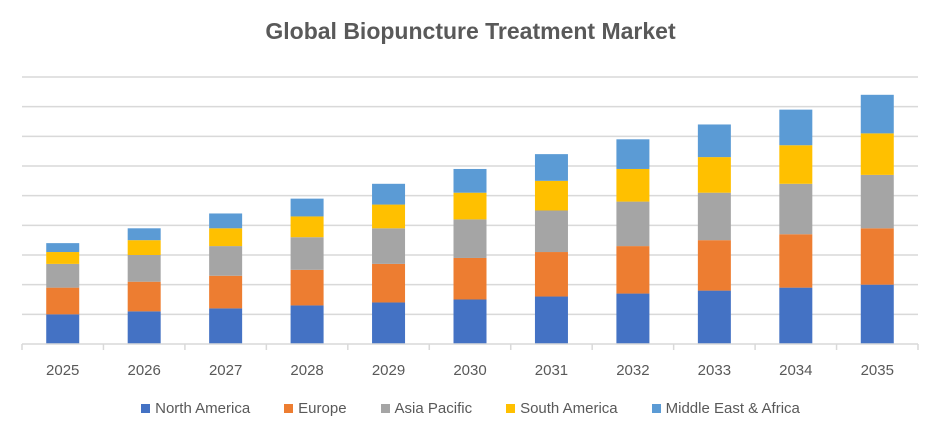 The width and height of the screenshot is (941, 441). What do you see at coordinates (551, 274) in the screenshot?
I see `bar-2031-europe` at bounding box center [551, 274].